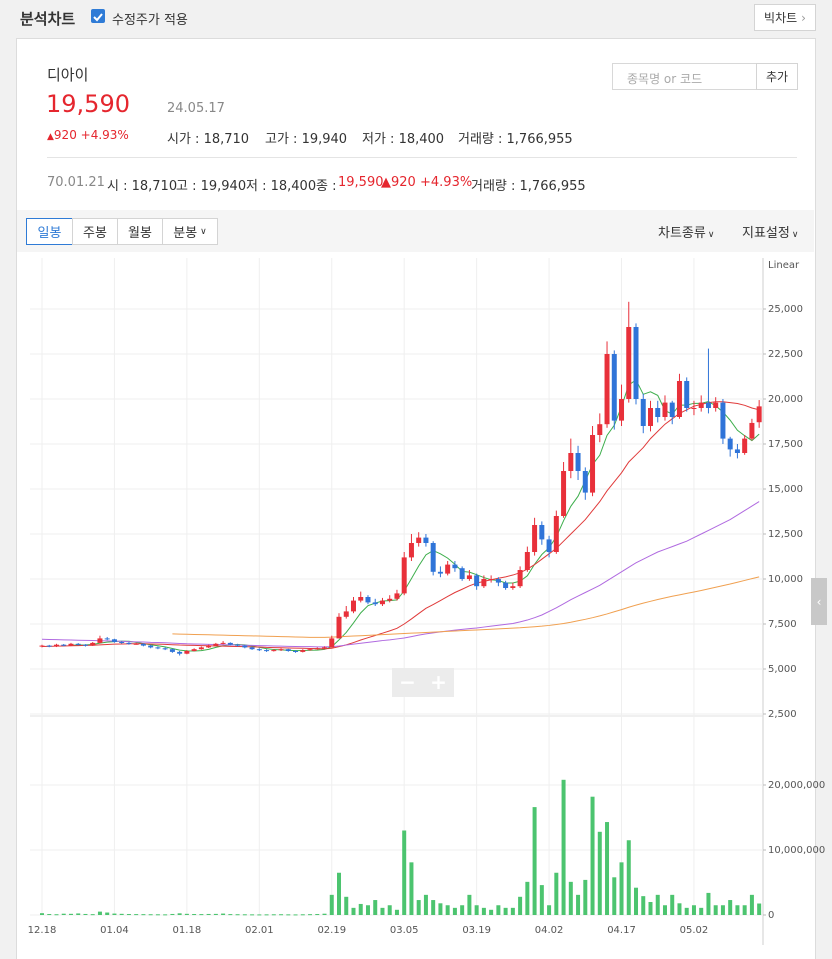  Describe the element at coordinates (68, 75) in the screenshot. I see `stock-name: 디아이` at that location.